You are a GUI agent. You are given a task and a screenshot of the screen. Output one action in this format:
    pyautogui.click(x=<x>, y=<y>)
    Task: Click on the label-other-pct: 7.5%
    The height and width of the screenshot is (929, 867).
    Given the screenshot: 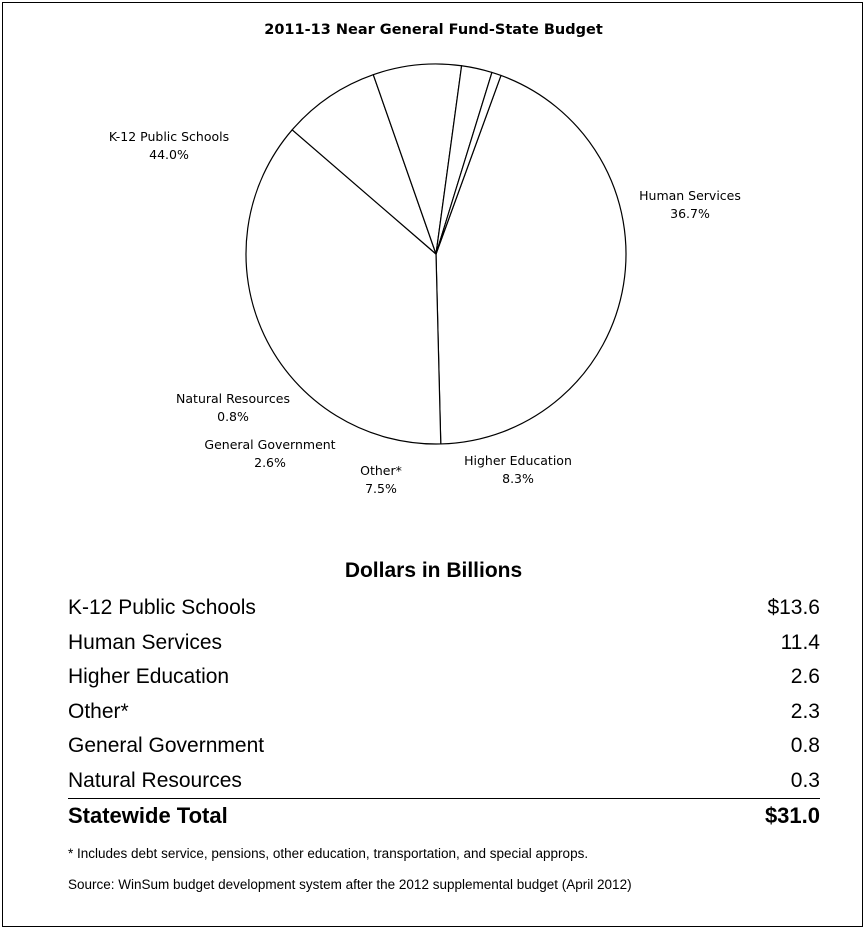 What is the action you would take?
    pyautogui.click(x=381, y=488)
    